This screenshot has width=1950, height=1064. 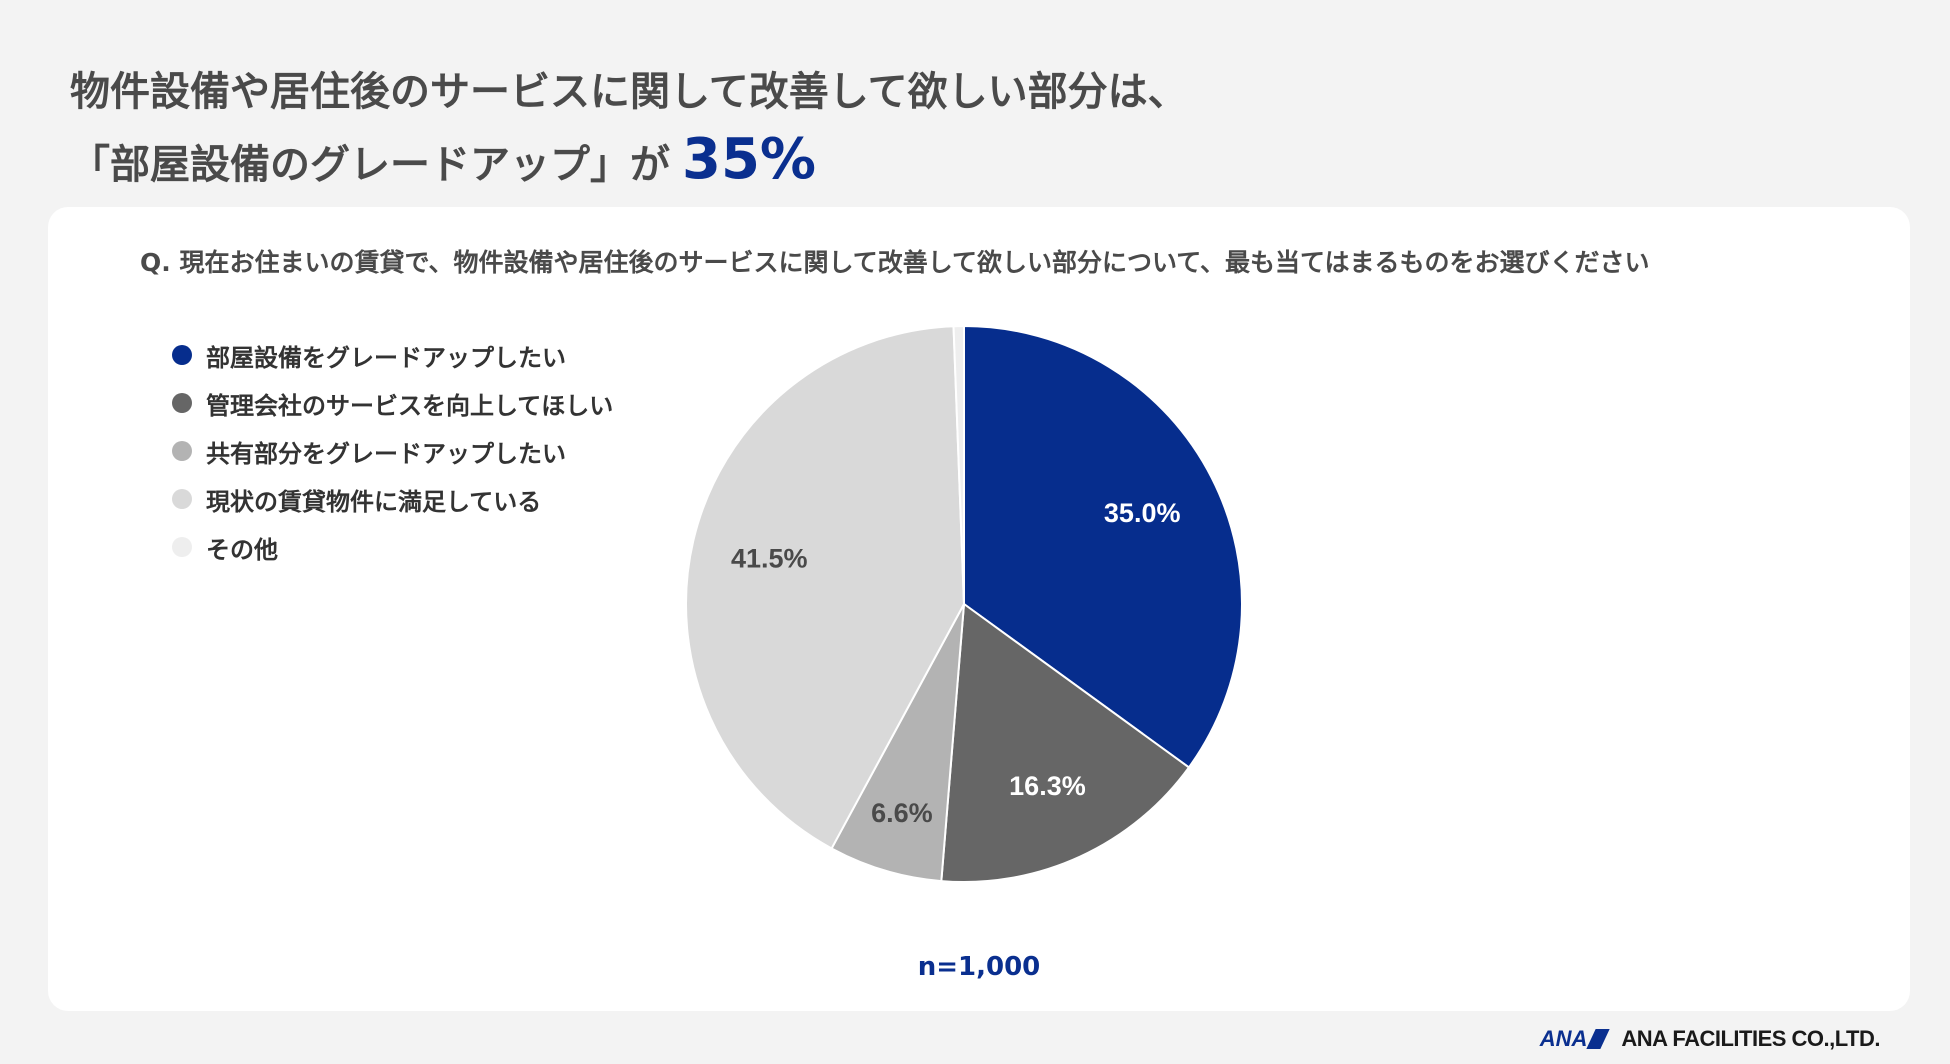 What do you see at coordinates (902, 813) in the screenshot?
I see `slice-data-label: 6.6%` at bounding box center [902, 813].